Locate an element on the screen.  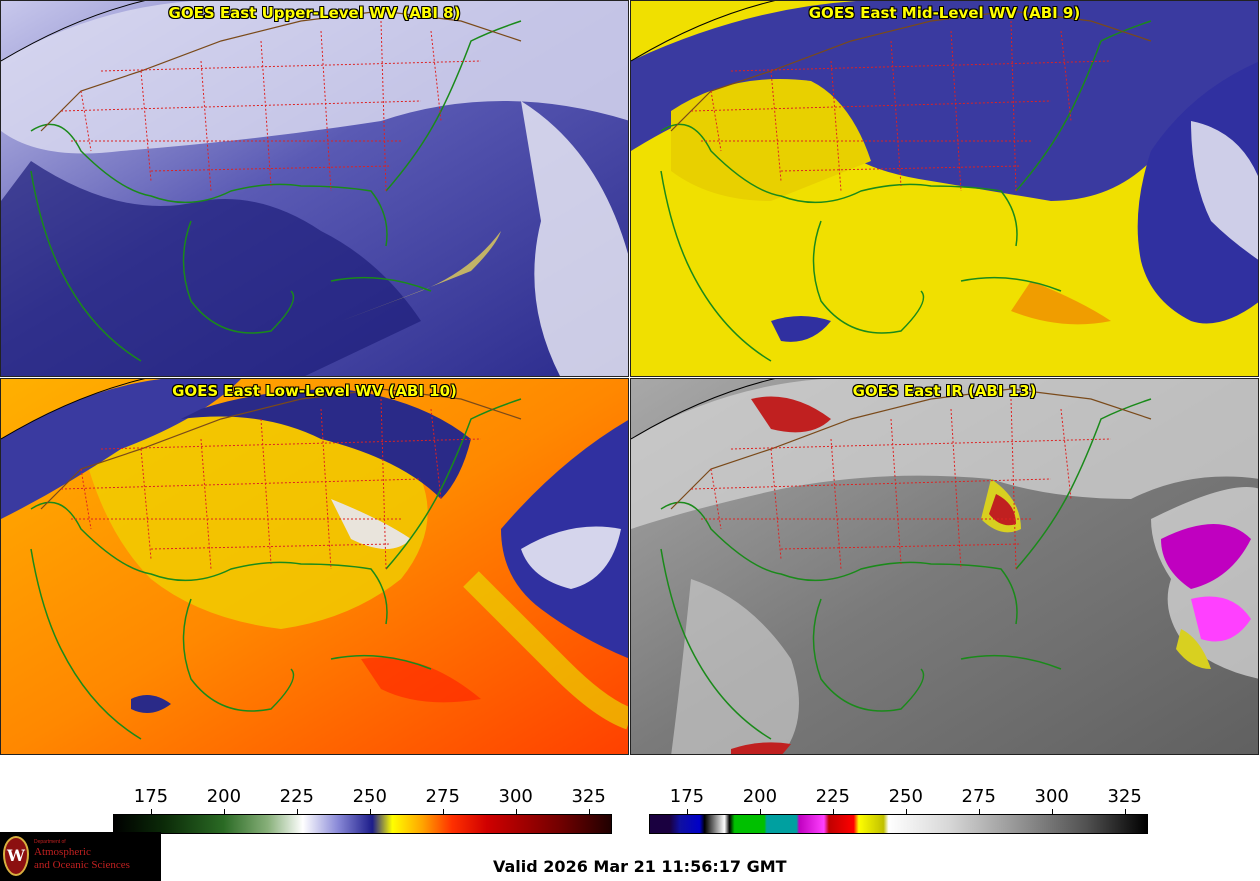
panel-title-ir: GOES East IR (ABI 13) is located at coordinates (944, 391).